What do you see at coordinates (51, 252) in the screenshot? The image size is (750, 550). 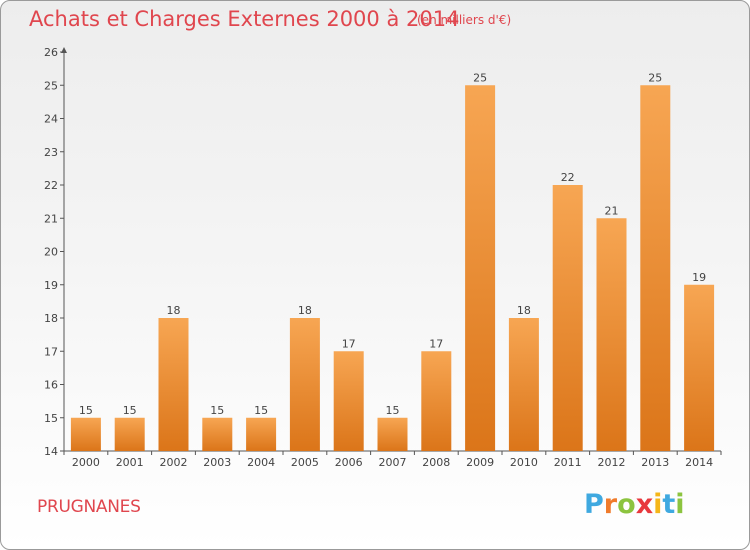 I see `y-tick-label: 20` at bounding box center [51, 252].